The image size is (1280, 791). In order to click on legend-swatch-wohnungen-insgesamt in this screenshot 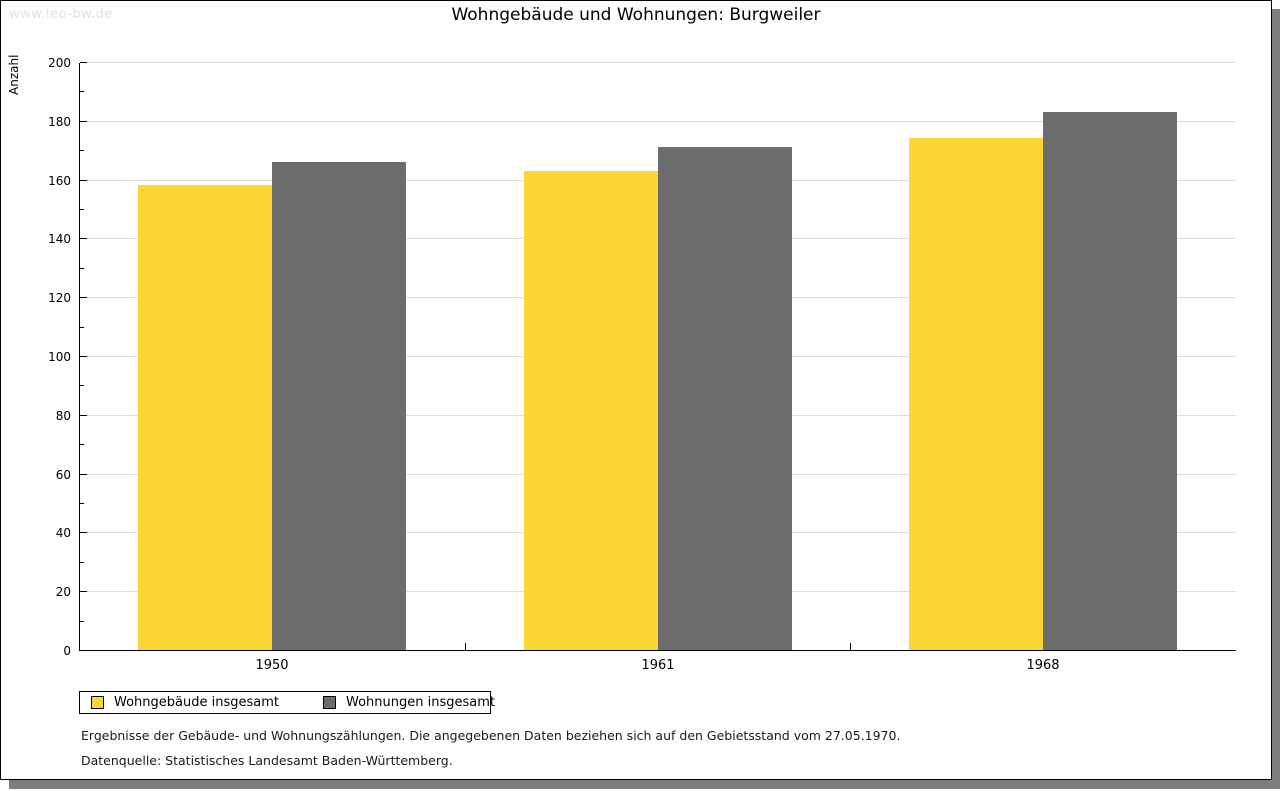, I will do `click(329, 702)`.